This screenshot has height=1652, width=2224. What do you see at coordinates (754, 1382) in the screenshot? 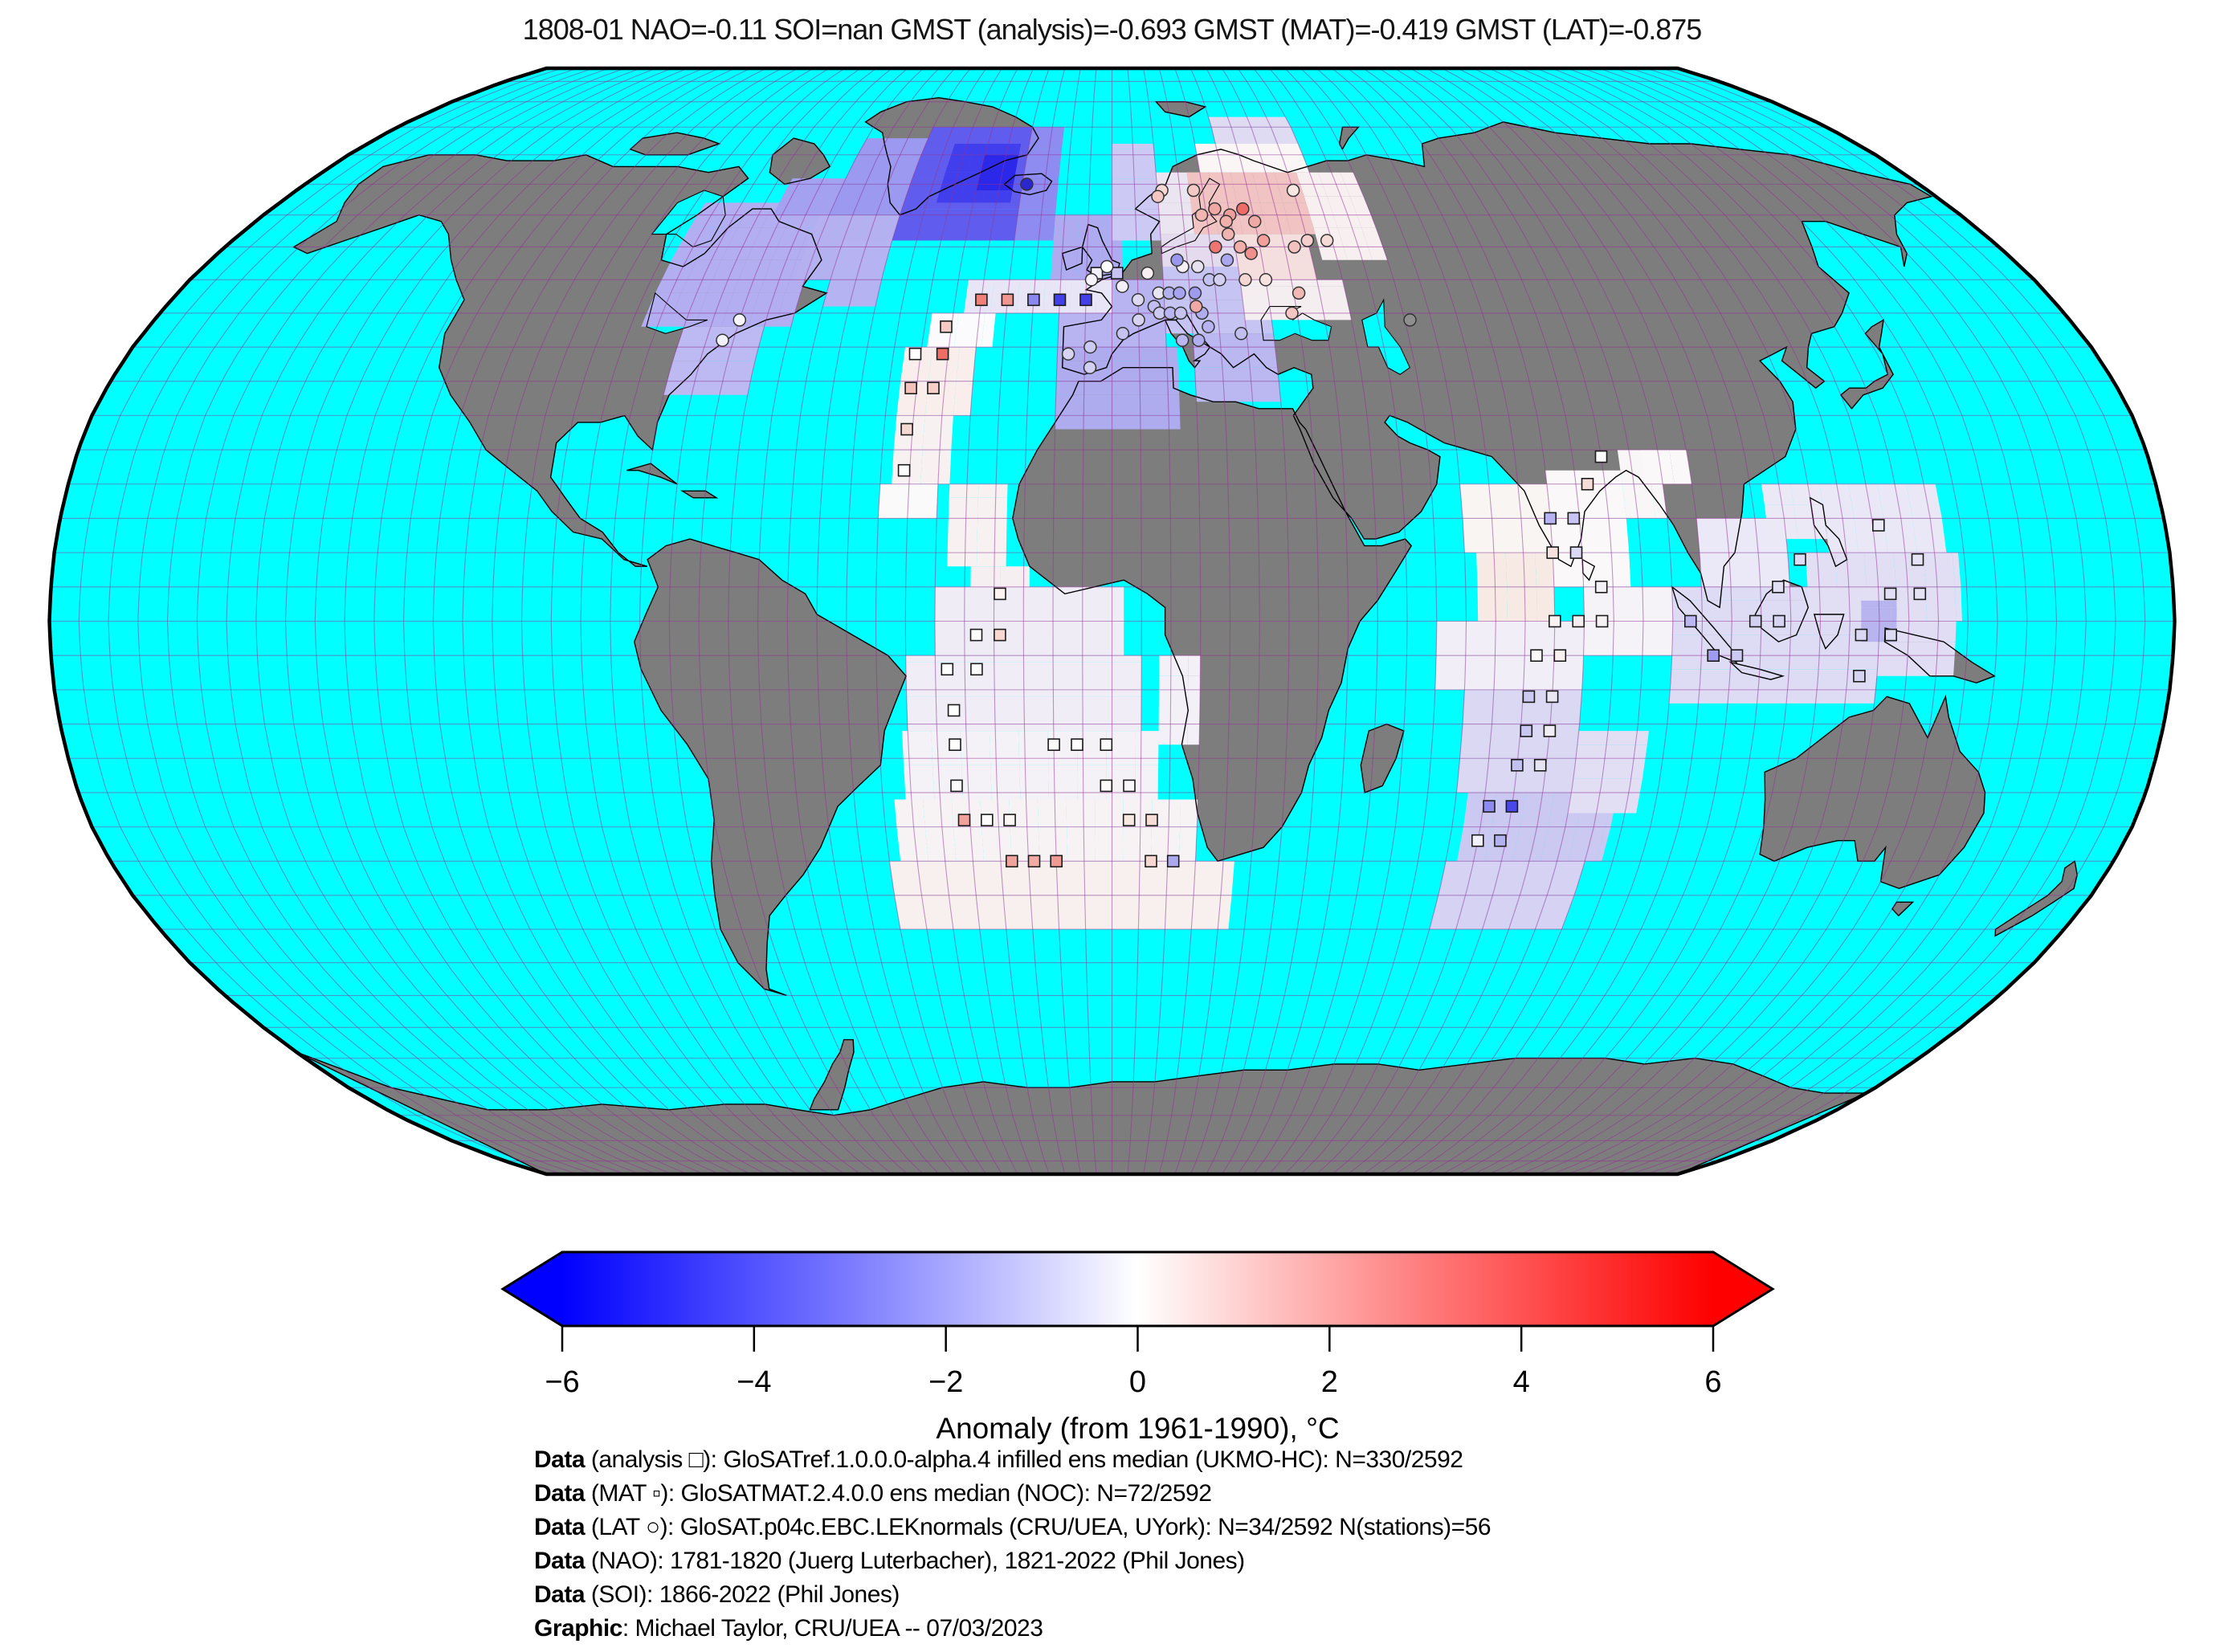
I see `colorbar-tick-label: −4` at bounding box center [754, 1382].